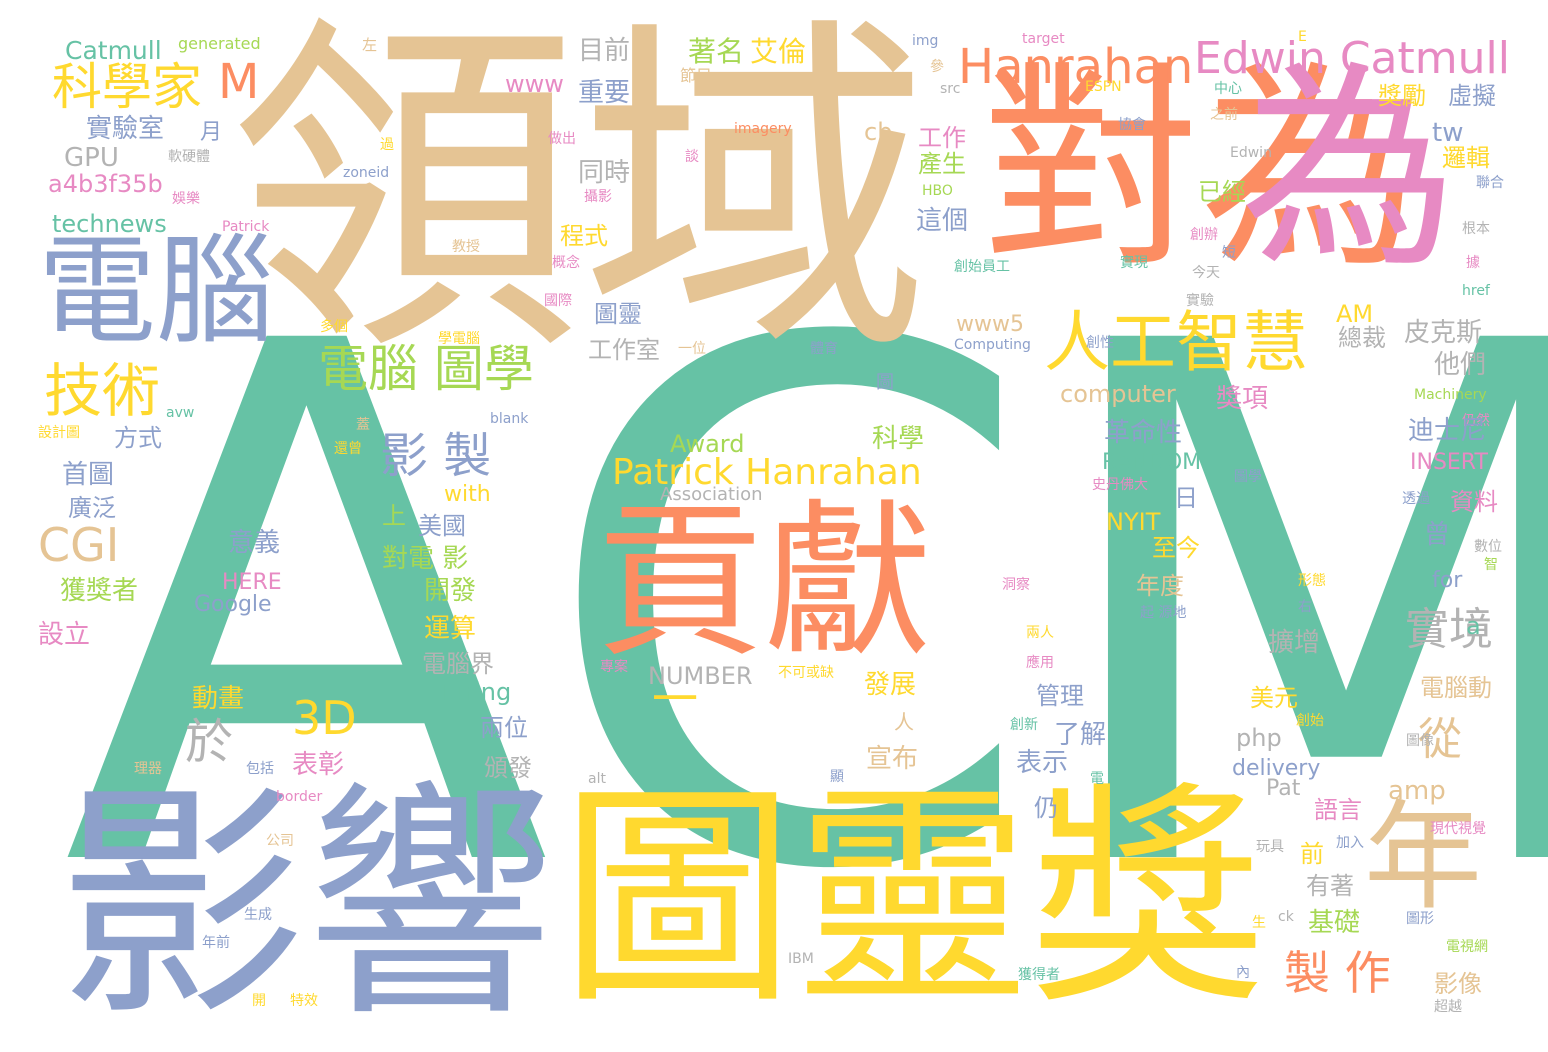 This screenshot has height=1052, width=1548. What do you see at coordinates (1355, 314) in the screenshot?
I see `word-am: AM` at bounding box center [1355, 314].